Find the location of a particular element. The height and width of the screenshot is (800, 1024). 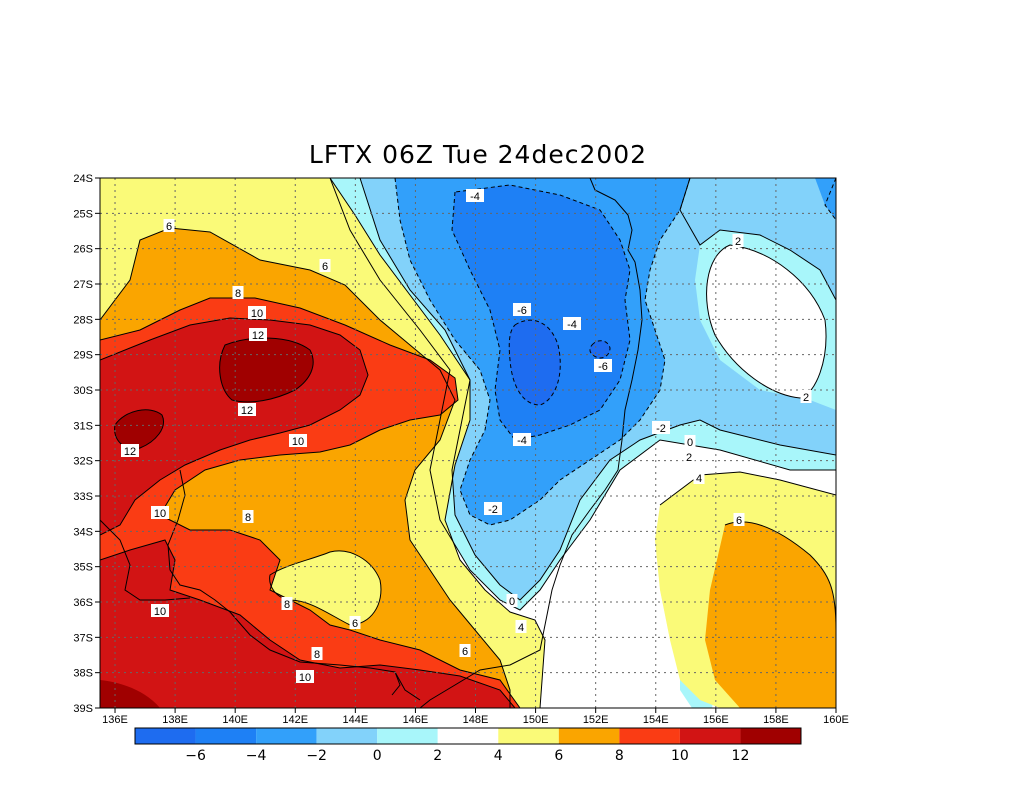

plot-title: LFTX 06Z Tue 24dec2002 is located at coordinates (478, 154).